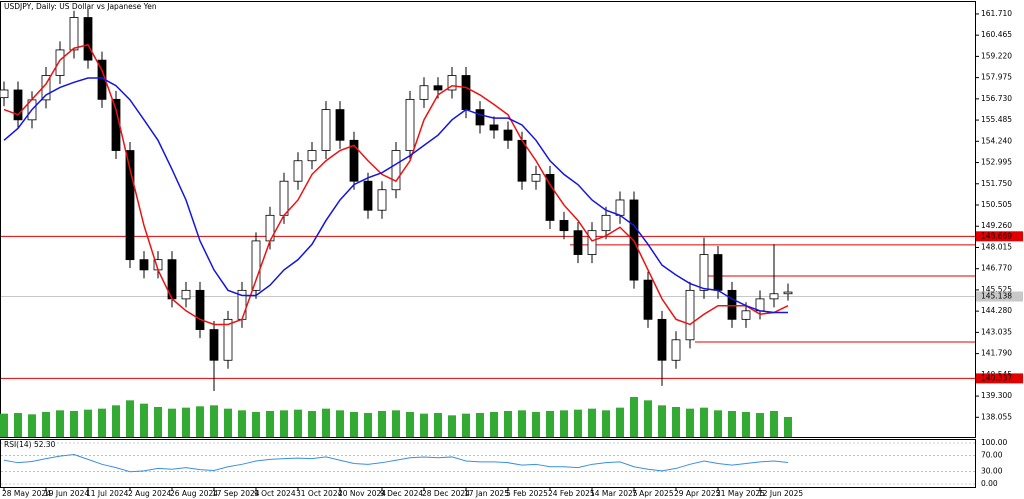 This screenshot has height=499, width=1024. Describe the element at coordinates (66, 493) in the screenshot. I see `x-tick-label: 19 Jun 2024` at that location.